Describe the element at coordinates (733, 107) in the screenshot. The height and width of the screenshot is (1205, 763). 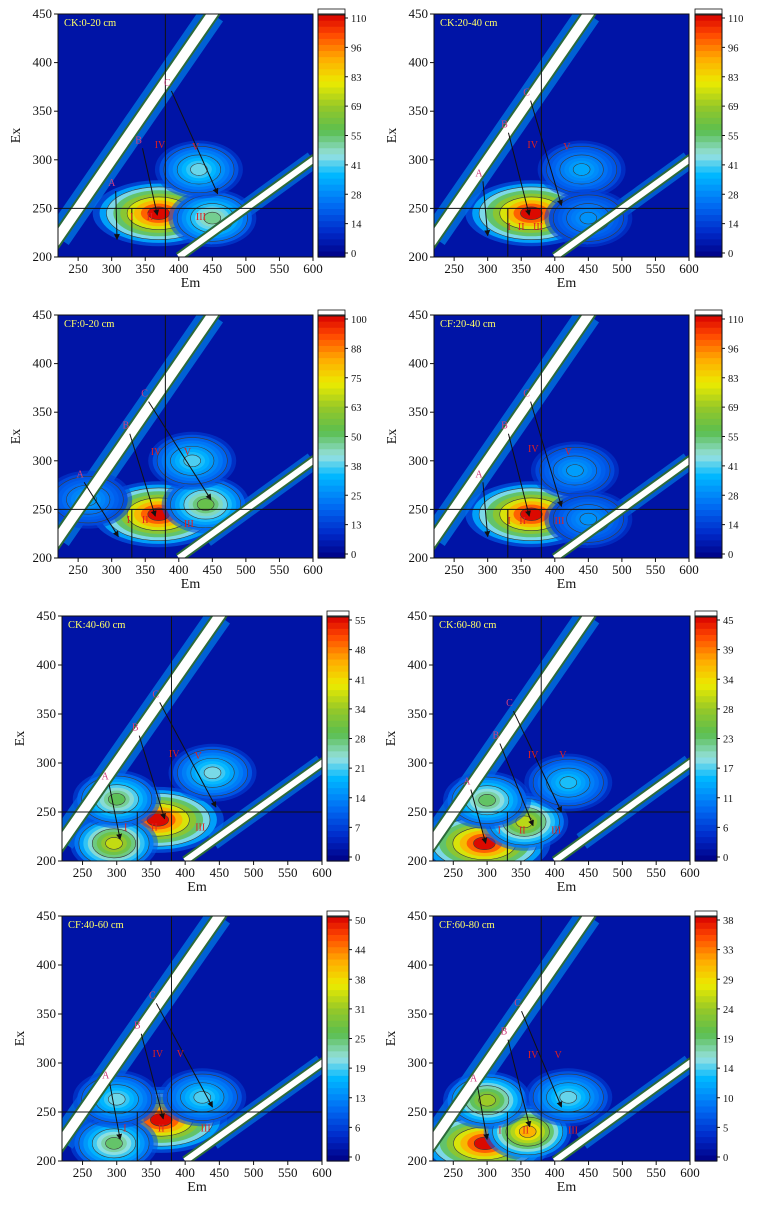
I see `colorbar-tick-label: 69` at that location.